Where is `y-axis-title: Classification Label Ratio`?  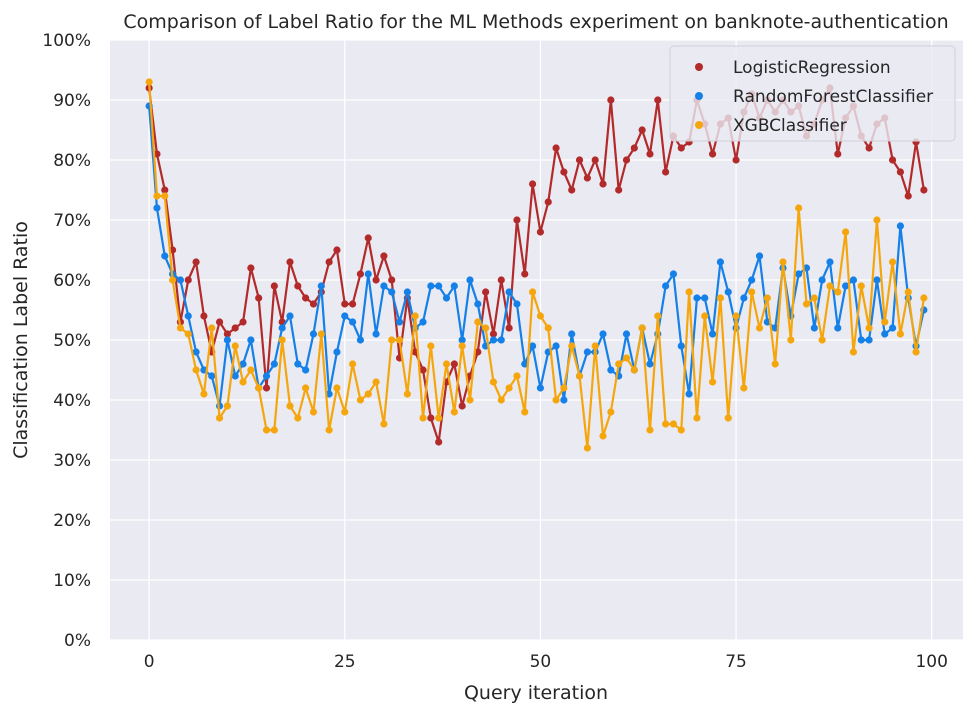 y-axis-title: Classification Label Ratio is located at coordinates (21, 340).